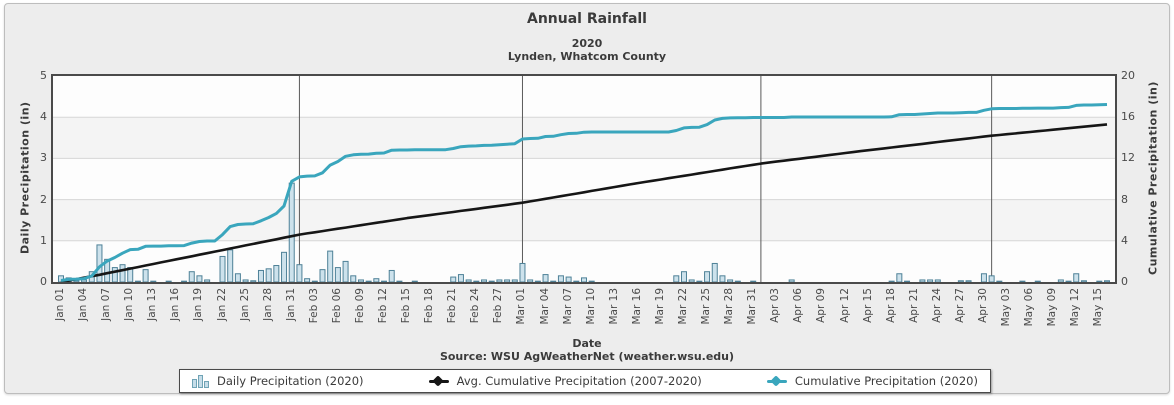  I want to click on x-tick-label: Apr 06, so click(798, 305).